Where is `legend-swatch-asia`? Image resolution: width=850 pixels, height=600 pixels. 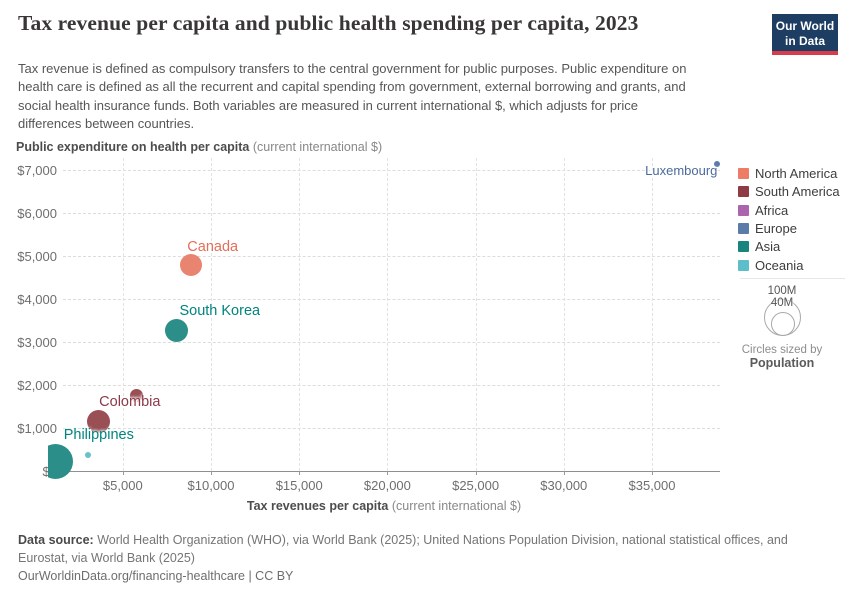 legend-swatch-asia is located at coordinates (743, 247).